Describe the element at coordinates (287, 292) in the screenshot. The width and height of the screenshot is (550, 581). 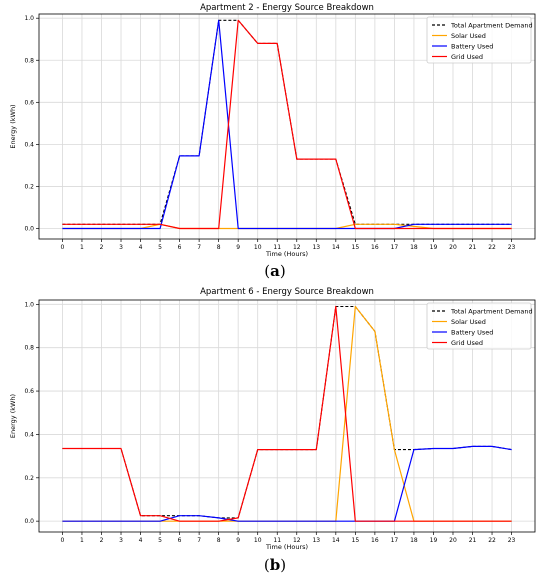
I see `chart-title: Apartment 6 - Energy Source Breakdown` at that location.